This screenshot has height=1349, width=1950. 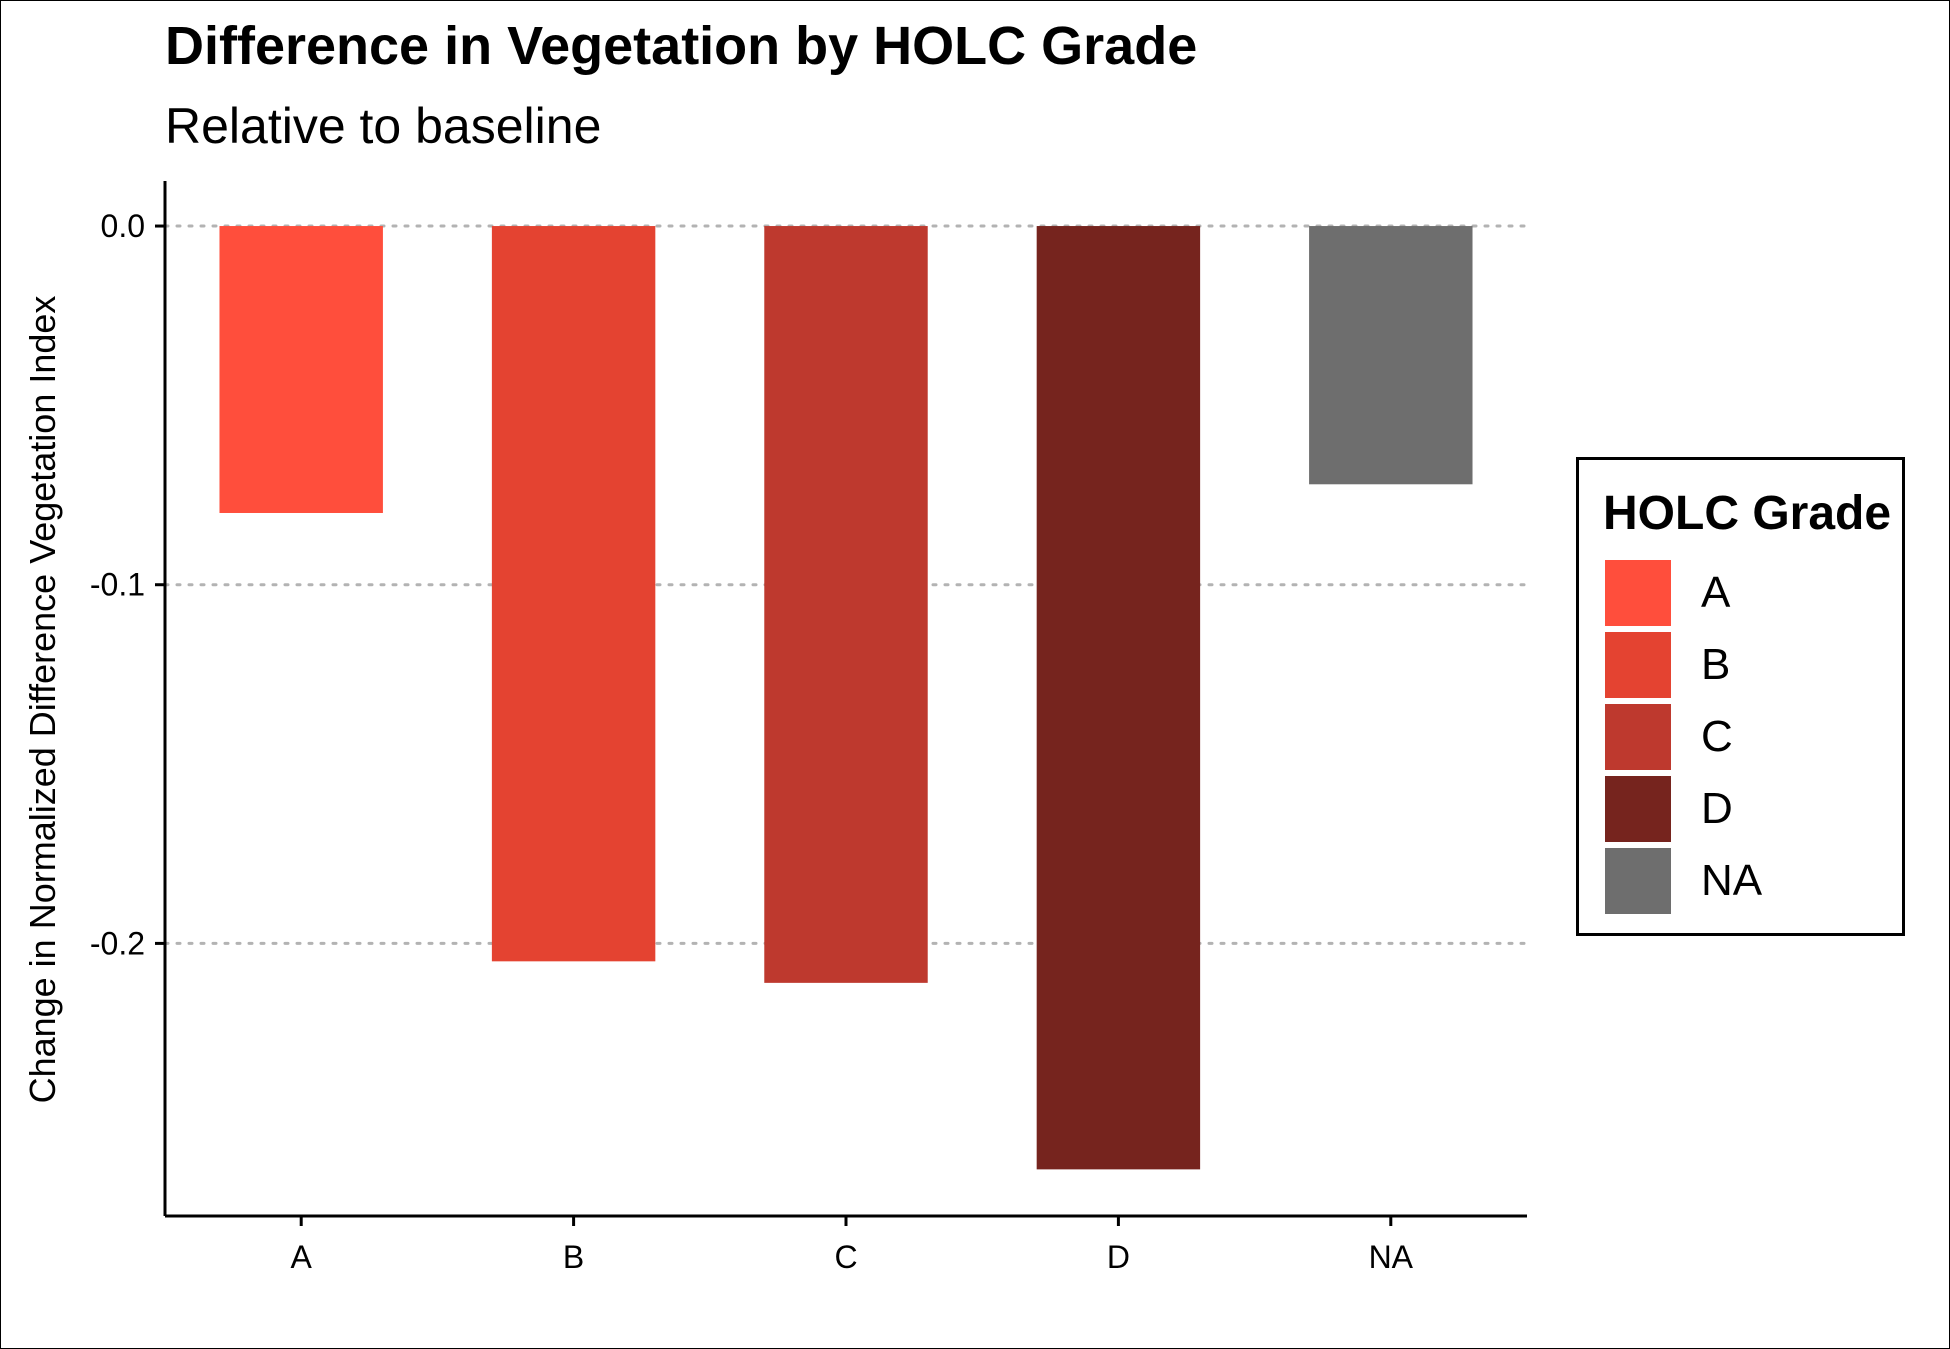 I want to click on legend-item-a: A, so click(x=1745, y=595).